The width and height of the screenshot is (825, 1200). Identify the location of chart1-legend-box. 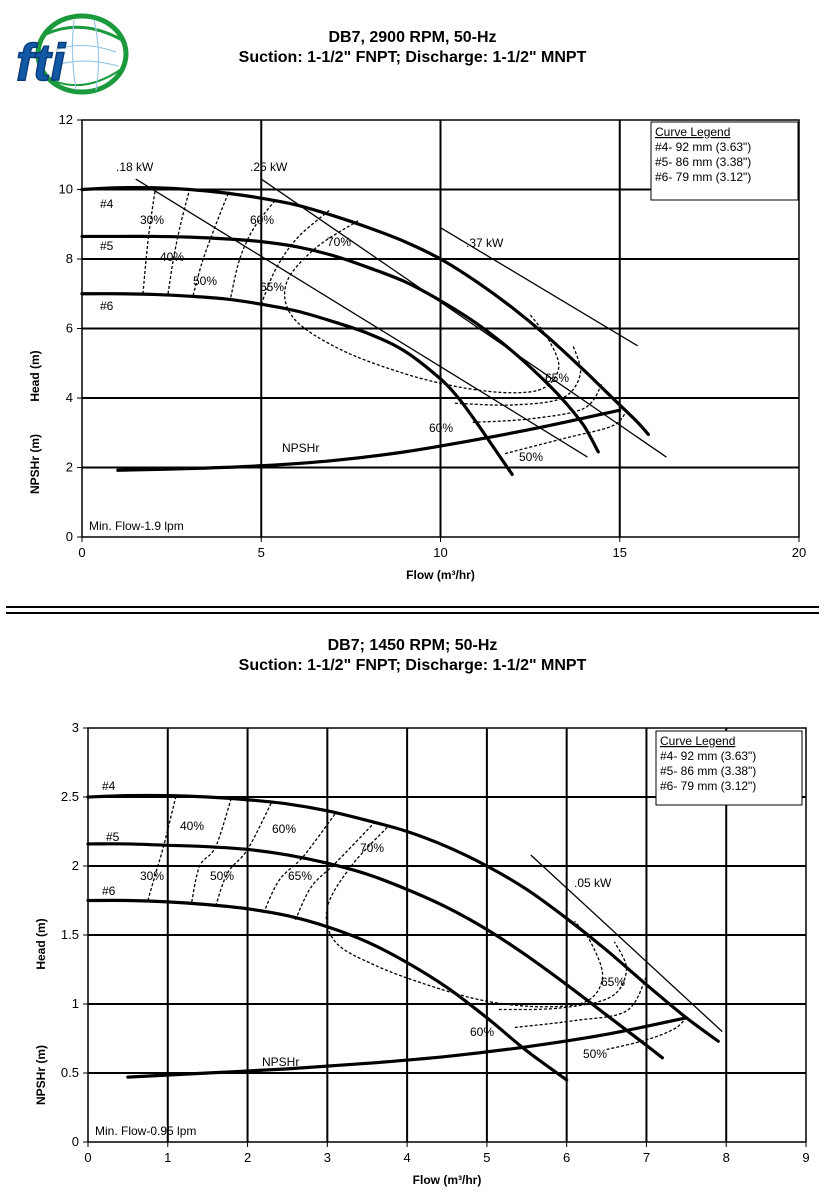
(724, 161).